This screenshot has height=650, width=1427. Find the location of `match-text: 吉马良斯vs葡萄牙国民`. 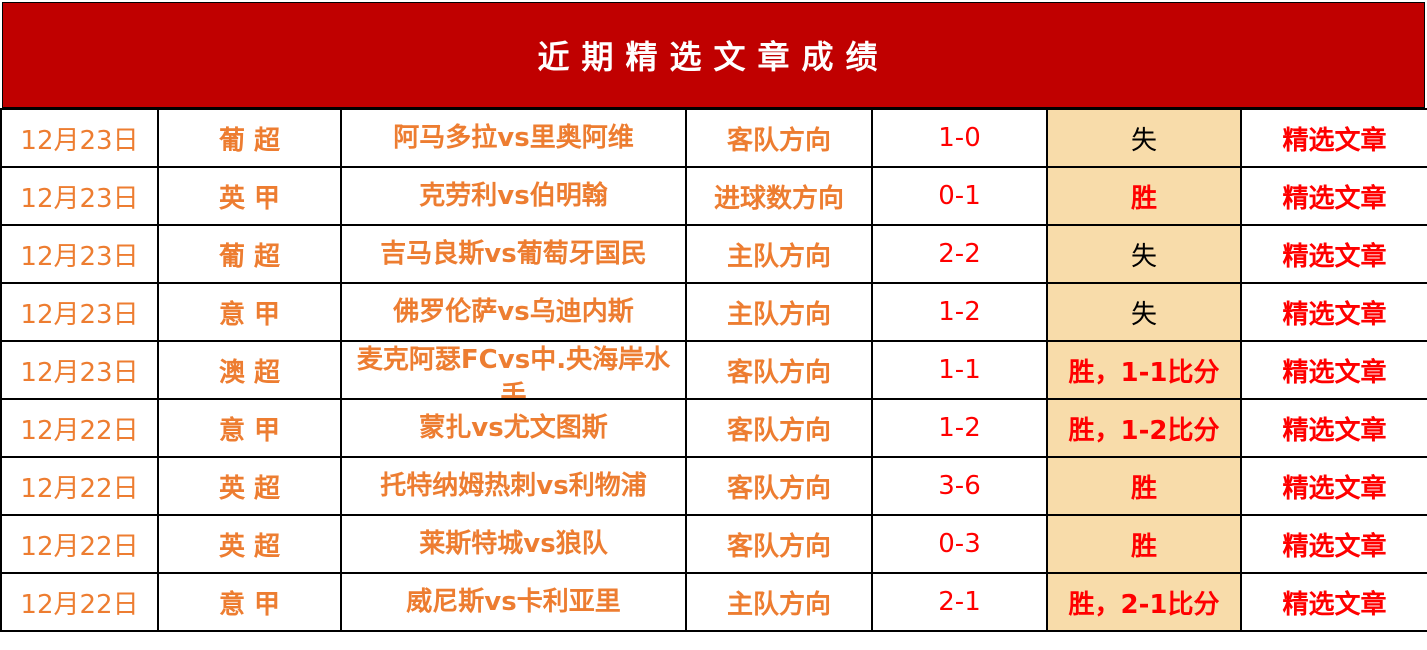

match-text: 吉马良斯vs葡萄牙国民 is located at coordinates (513, 254).